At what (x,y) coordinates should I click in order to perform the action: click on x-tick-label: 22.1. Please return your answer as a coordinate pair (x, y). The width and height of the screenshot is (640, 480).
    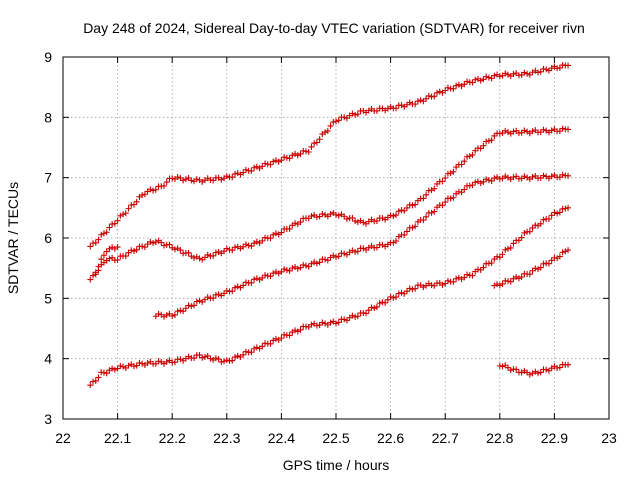
    Looking at the image, I should click on (117, 438).